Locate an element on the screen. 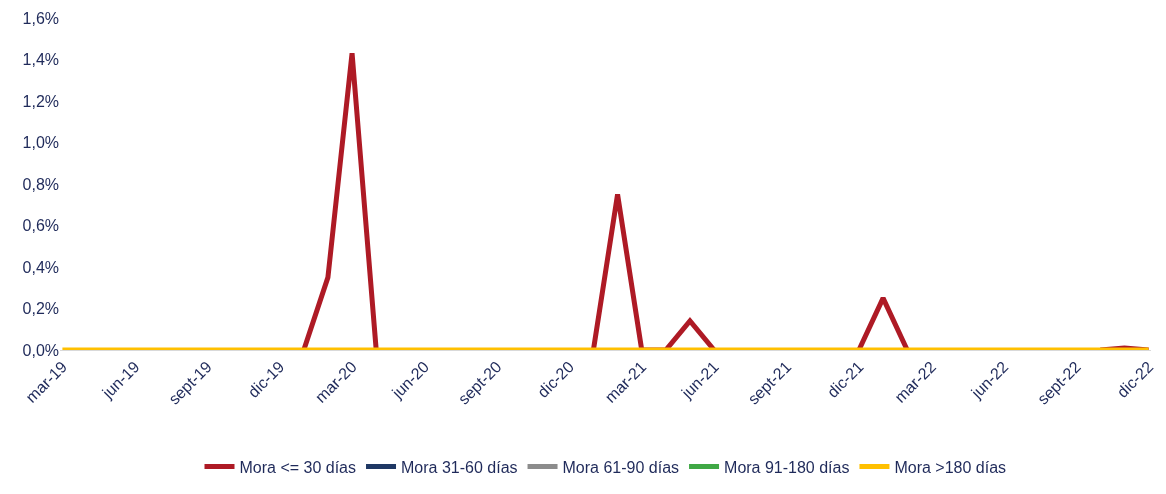 The height and width of the screenshot is (494, 1166). y-tick-label: 0,2% is located at coordinates (40, 309).